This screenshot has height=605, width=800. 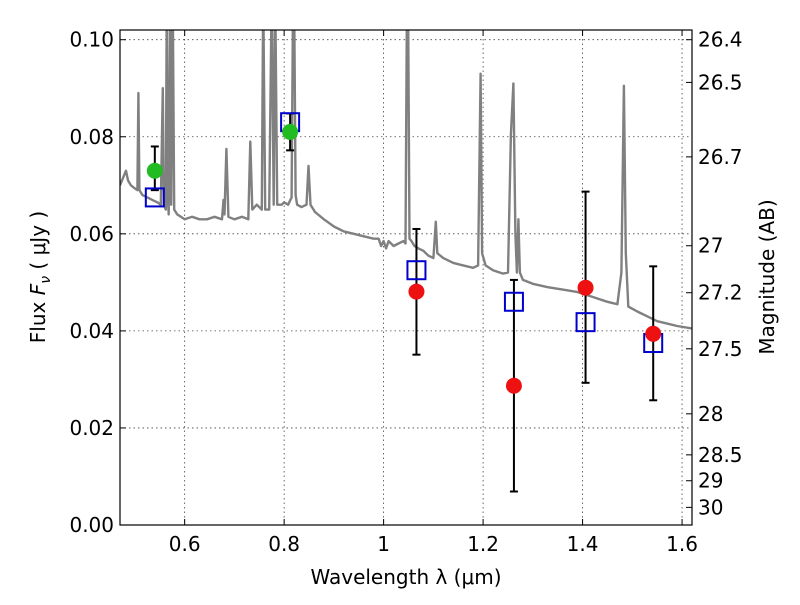 I want to click on y-tick-label: 0.10, so click(x=91, y=40).